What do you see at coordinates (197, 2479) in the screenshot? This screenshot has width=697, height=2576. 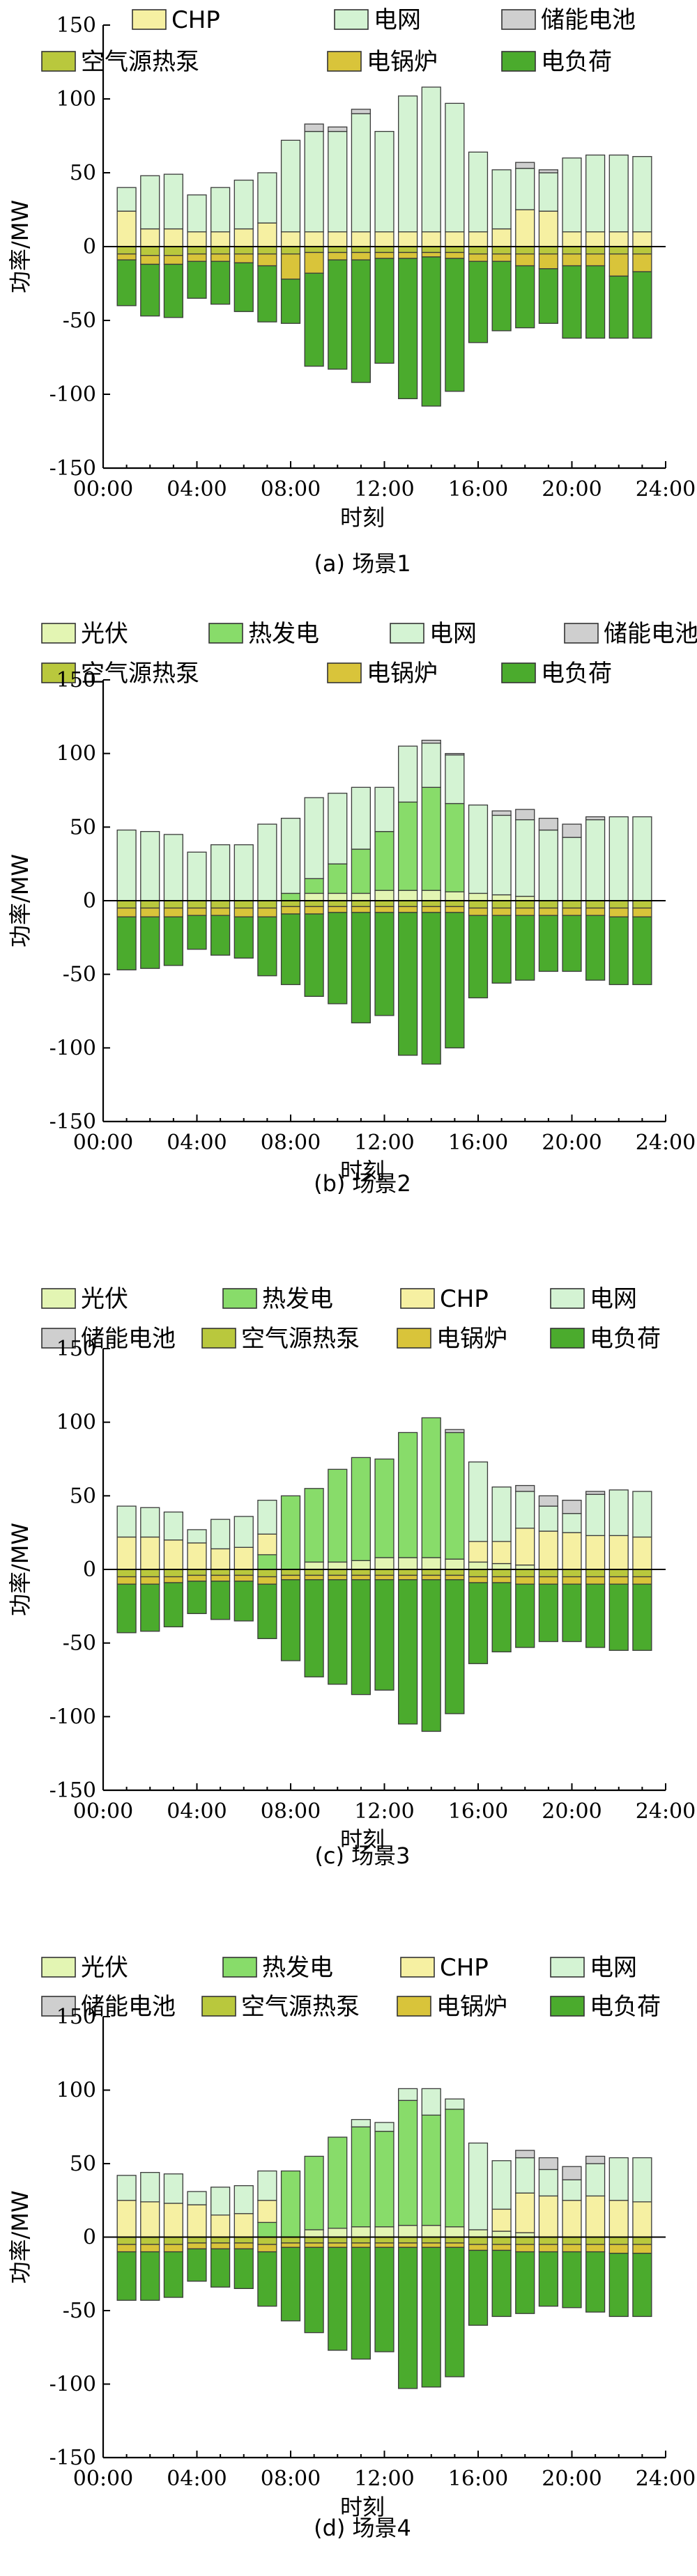 I see `x-tick-label: 04:00` at bounding box center [197, 2479].